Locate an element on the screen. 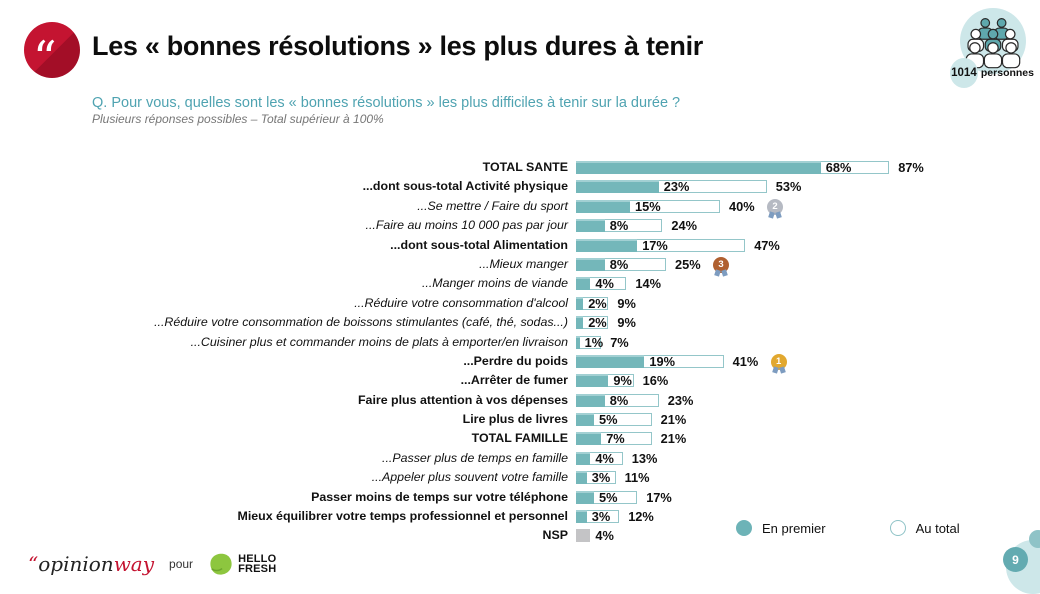 The width and height of the screenshot is (1040, 594). bar-area: 4% is located at coordinates (806, 535).